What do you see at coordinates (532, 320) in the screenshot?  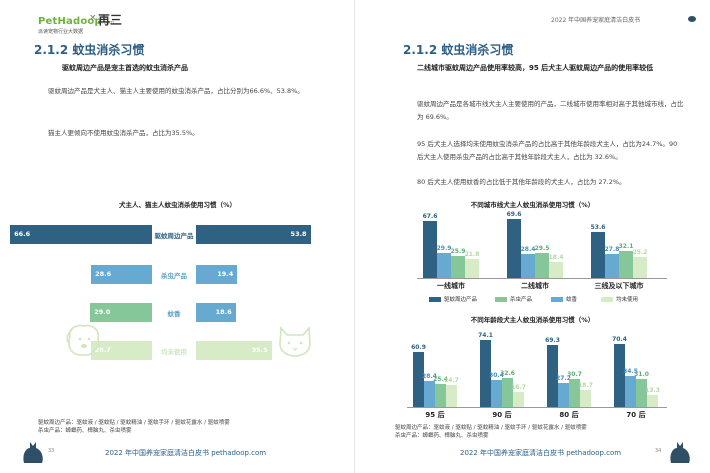 I see `age-chart-title: 不同年龄段犬主人蚊虫消杀使用习惯（%）` at bounding box center [532, 320].